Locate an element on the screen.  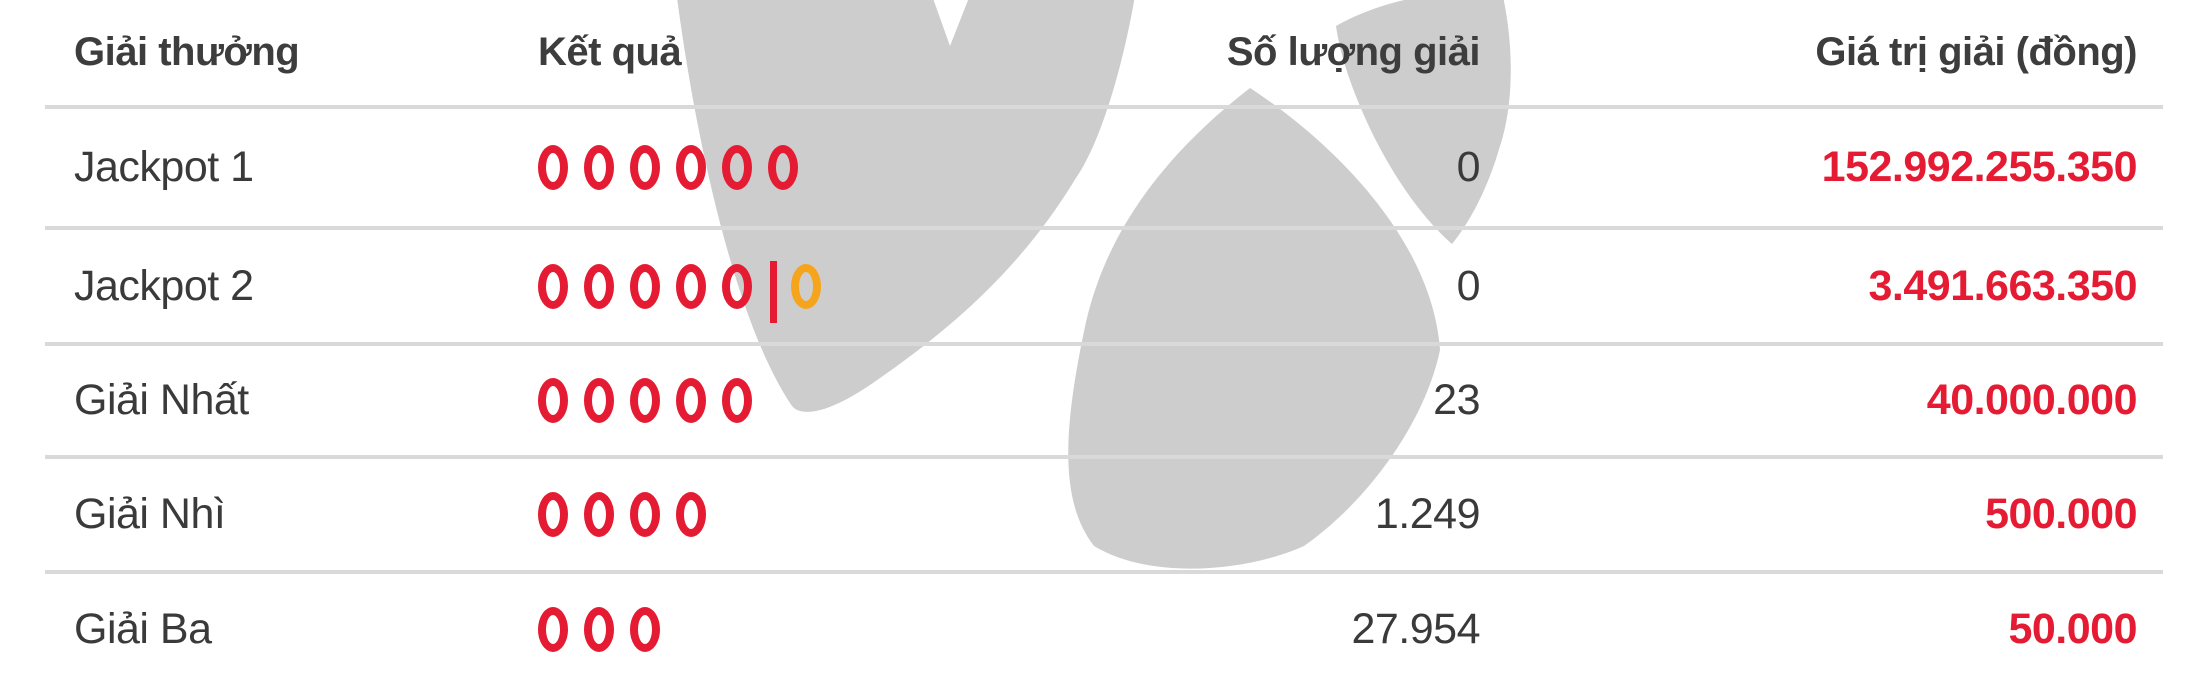
prize-name-cell: Giải Ba is located at coordinates (143, 628).